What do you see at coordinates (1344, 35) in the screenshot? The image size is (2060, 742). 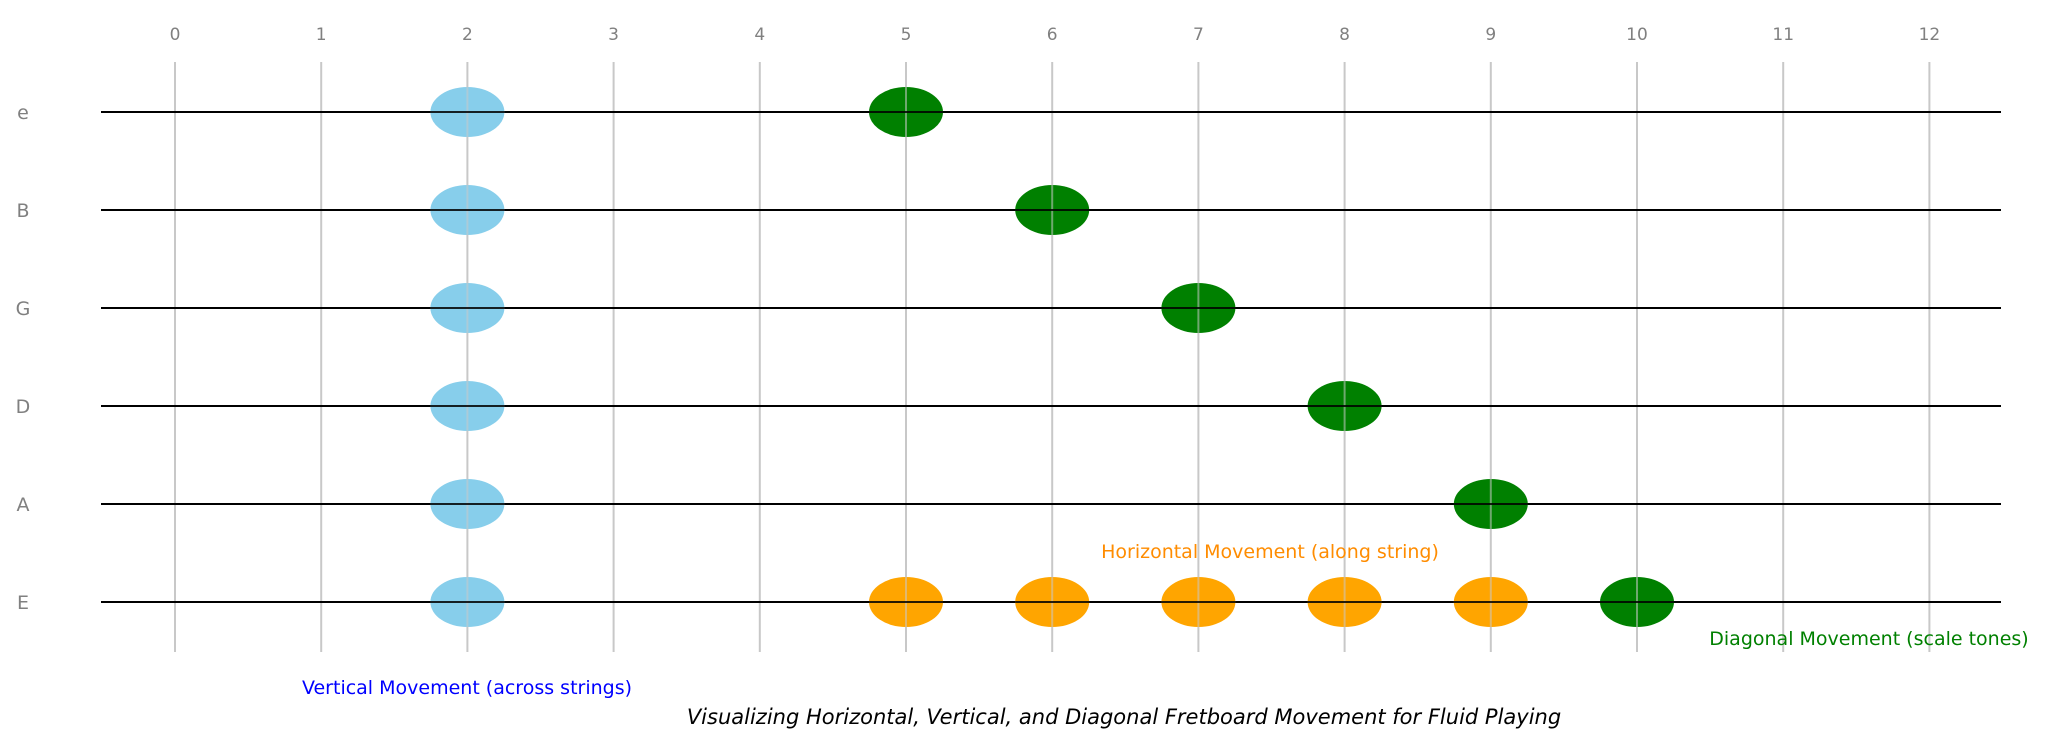 I see `fret-number-8: 8` at bounding box center [1344, 35].